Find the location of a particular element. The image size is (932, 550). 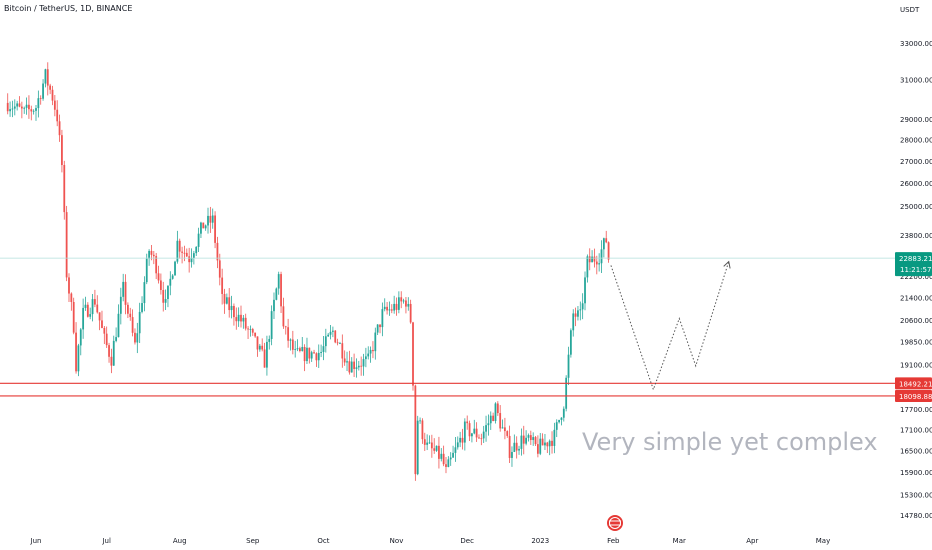

time-axis: Jun Jul Aug Sep Oct Nov Dec 2023 Feb Mar Apr May is located at coordinates (430, 541).